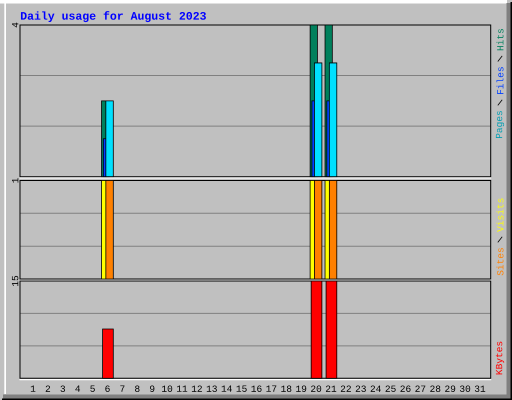 The width and height of the screenshot is (512, 400). Describe the element at coordinates (500, 358) in the screenshot. I see `text: KBytes` at that location.